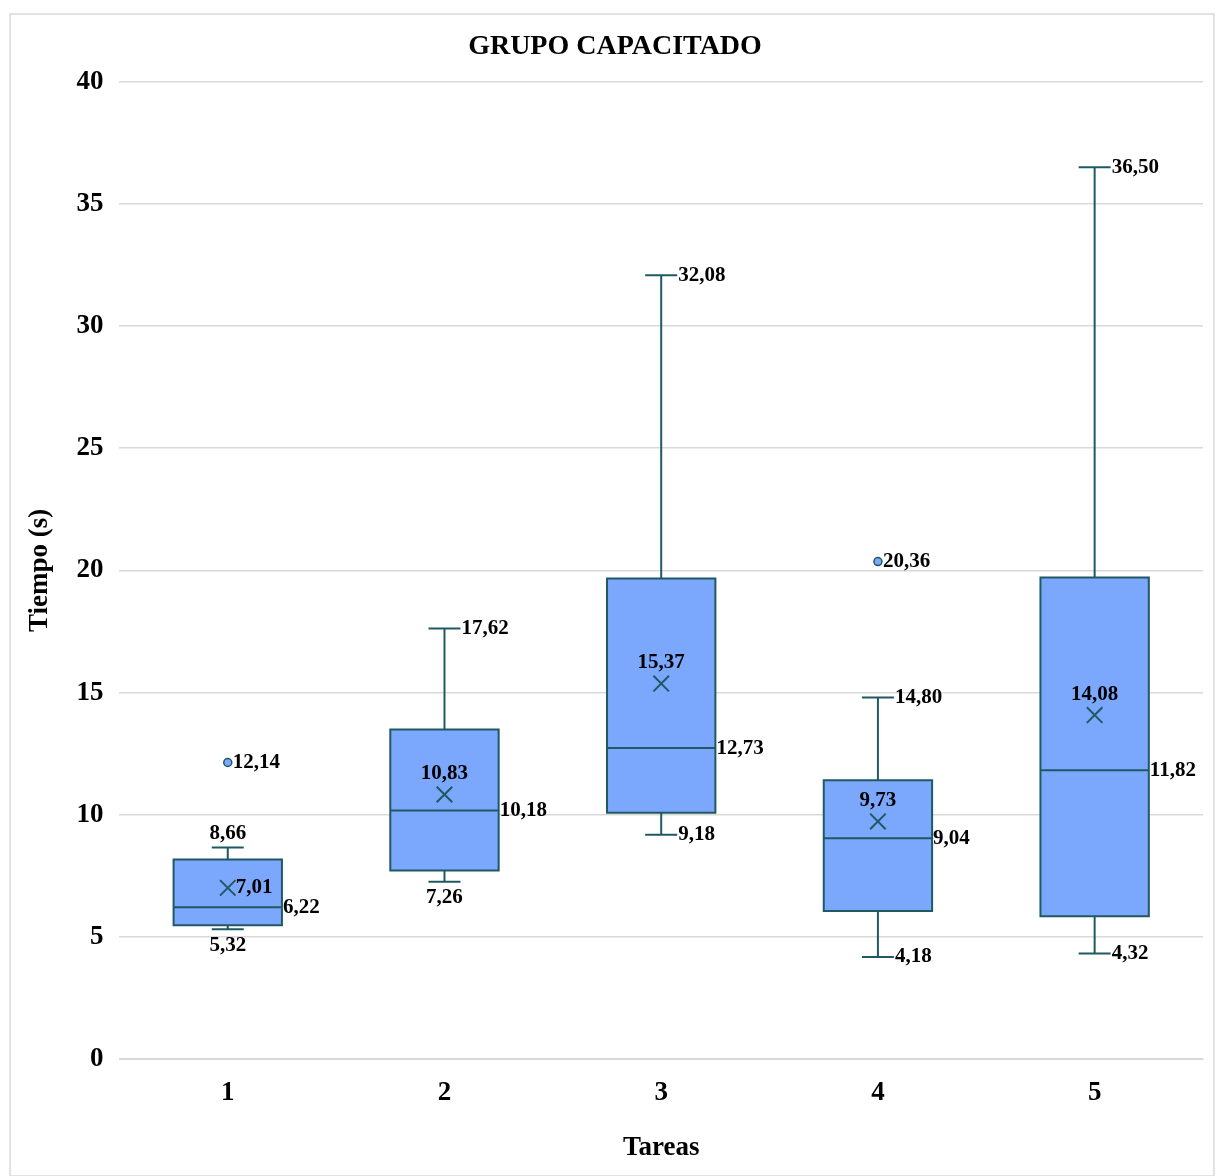  What do you see at coordinates (740, 746) in the screenshot?
I see `annotation: 12,73` at bounding box center [740, 746].